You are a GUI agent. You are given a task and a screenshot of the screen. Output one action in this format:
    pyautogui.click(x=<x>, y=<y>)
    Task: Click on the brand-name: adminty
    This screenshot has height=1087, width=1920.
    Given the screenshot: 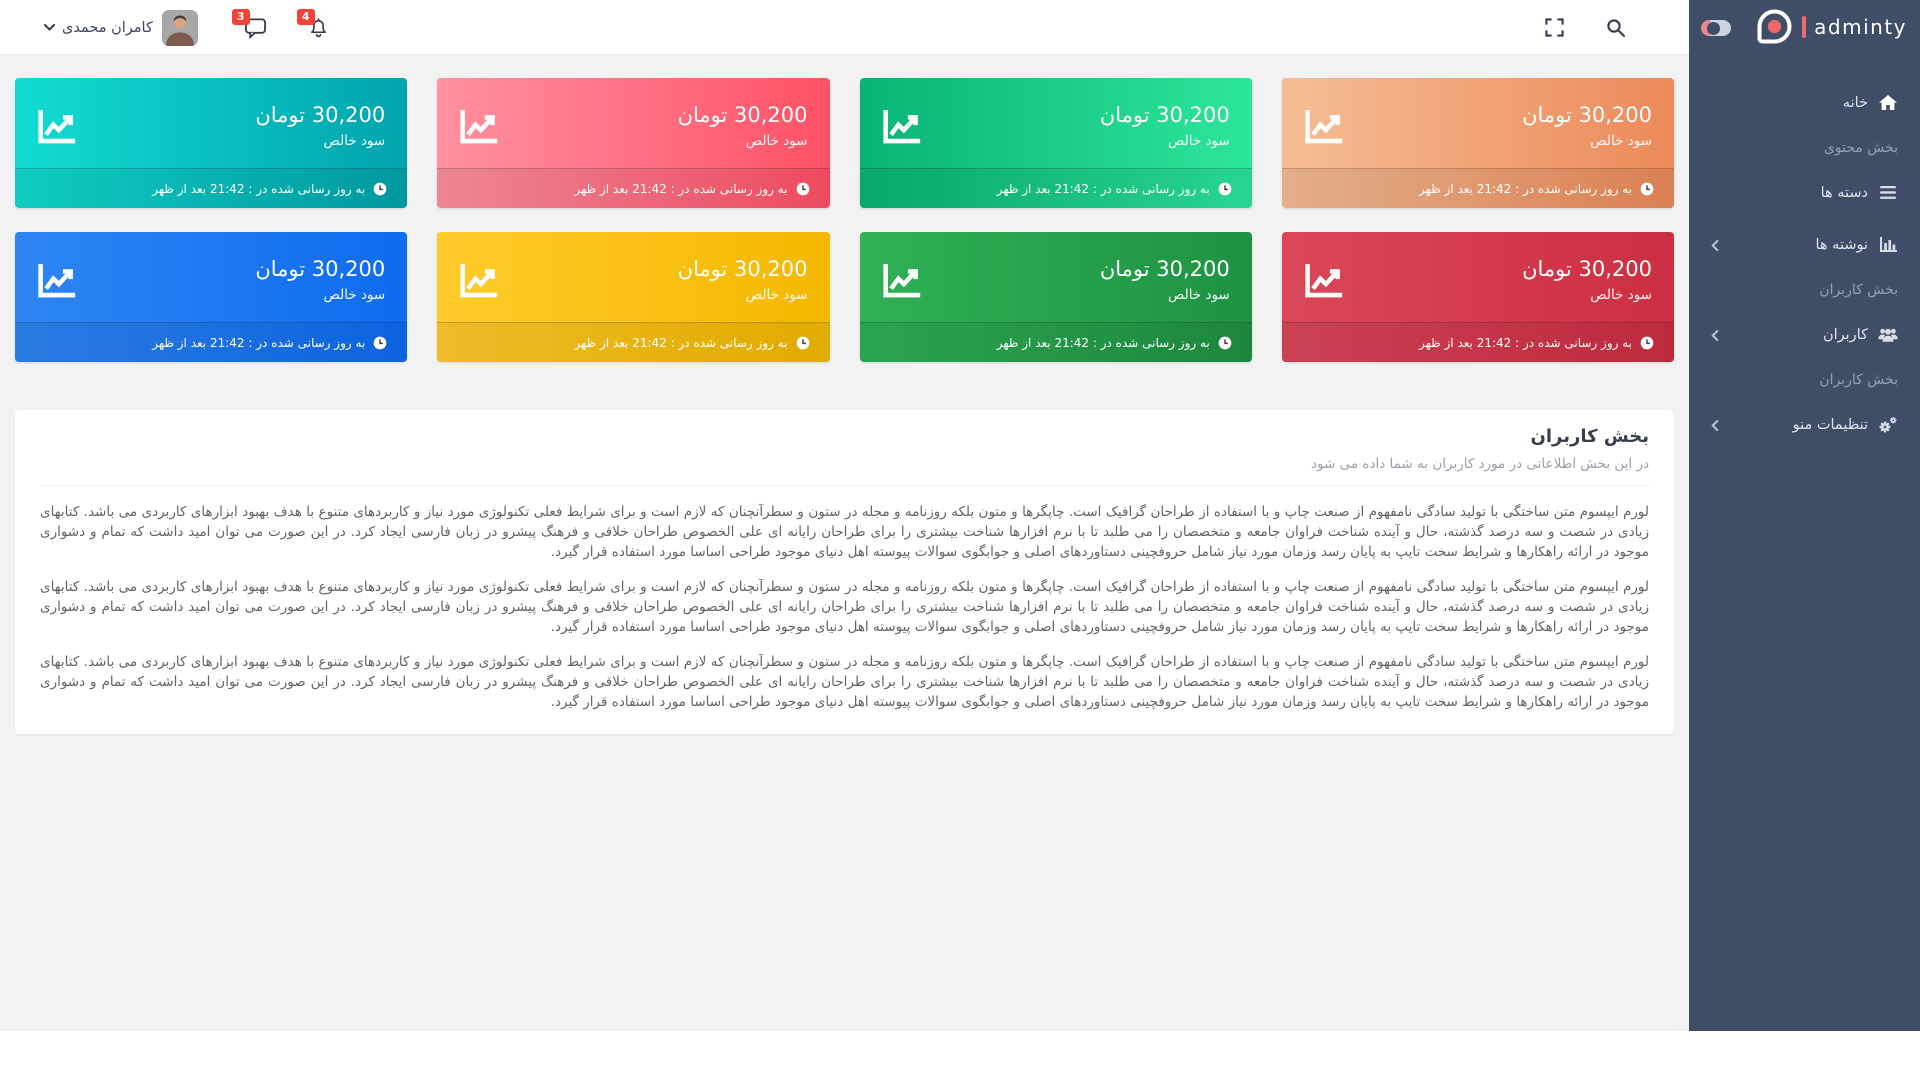 What is the action you would take?
    pyautogui.click(x=1860, y=26)
    